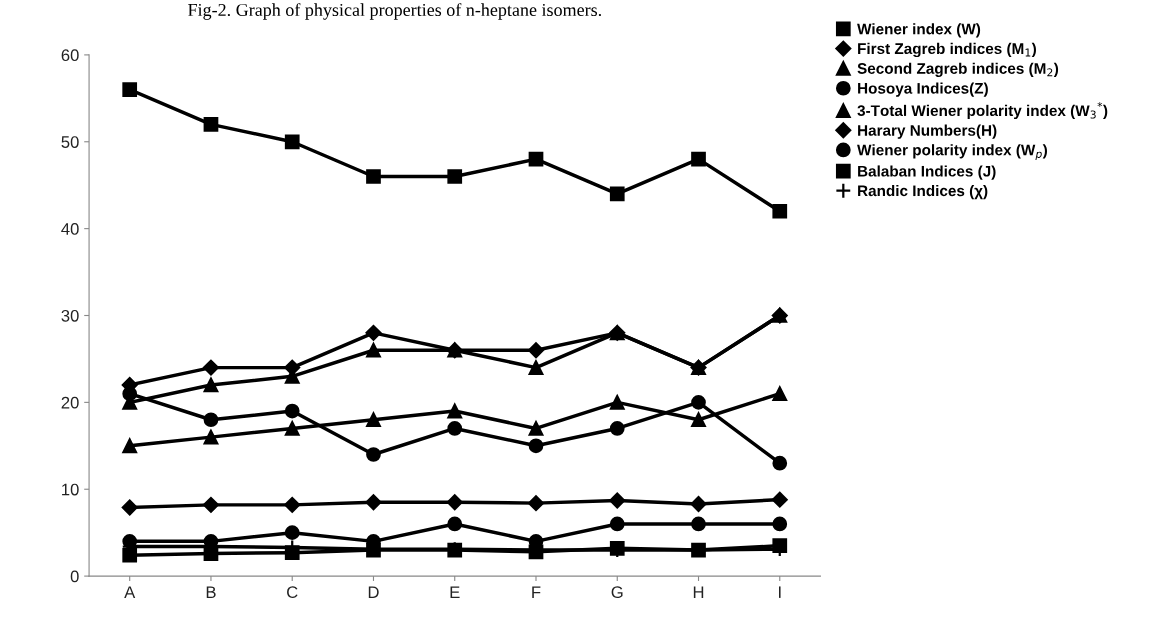 Image resolution: width=1172 pixels, height=631 pixels. What do you see at coordinates (70, 55) in the screenshot?
I see `y-tick-label: 60` at bounding box center [70, 55].